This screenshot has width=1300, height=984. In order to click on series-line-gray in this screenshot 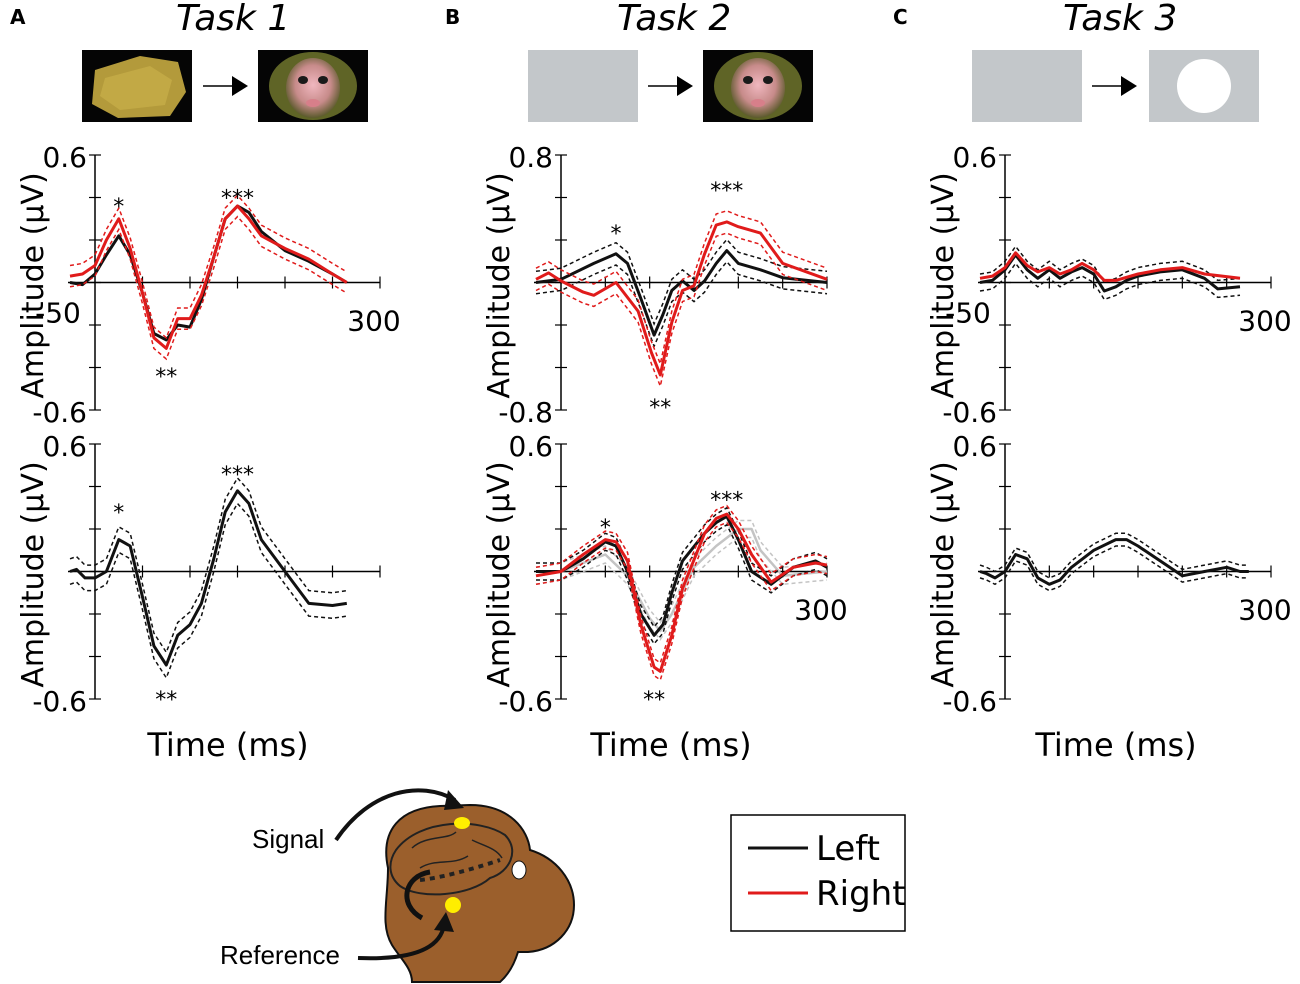, I will do `click(681, 580)`.